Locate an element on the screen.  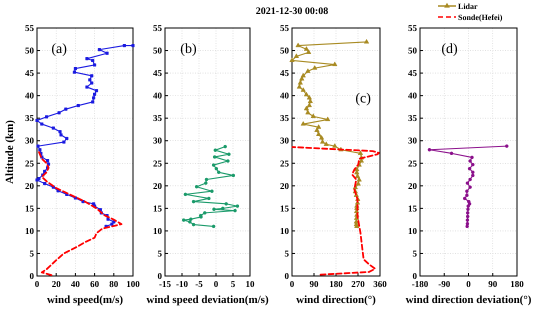
x-tick-label: -5 is located at coordinates (199, 284).